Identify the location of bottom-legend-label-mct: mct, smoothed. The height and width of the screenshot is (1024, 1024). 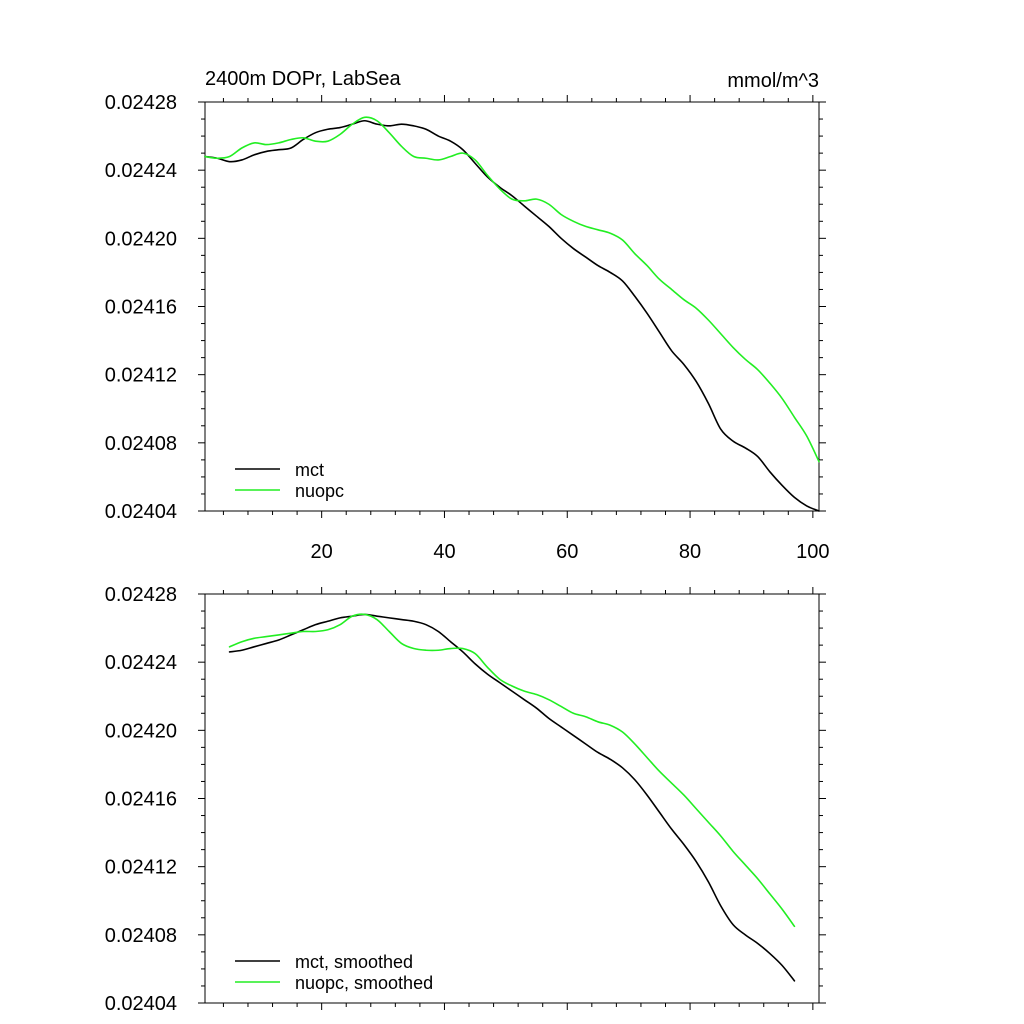
(354, 962).